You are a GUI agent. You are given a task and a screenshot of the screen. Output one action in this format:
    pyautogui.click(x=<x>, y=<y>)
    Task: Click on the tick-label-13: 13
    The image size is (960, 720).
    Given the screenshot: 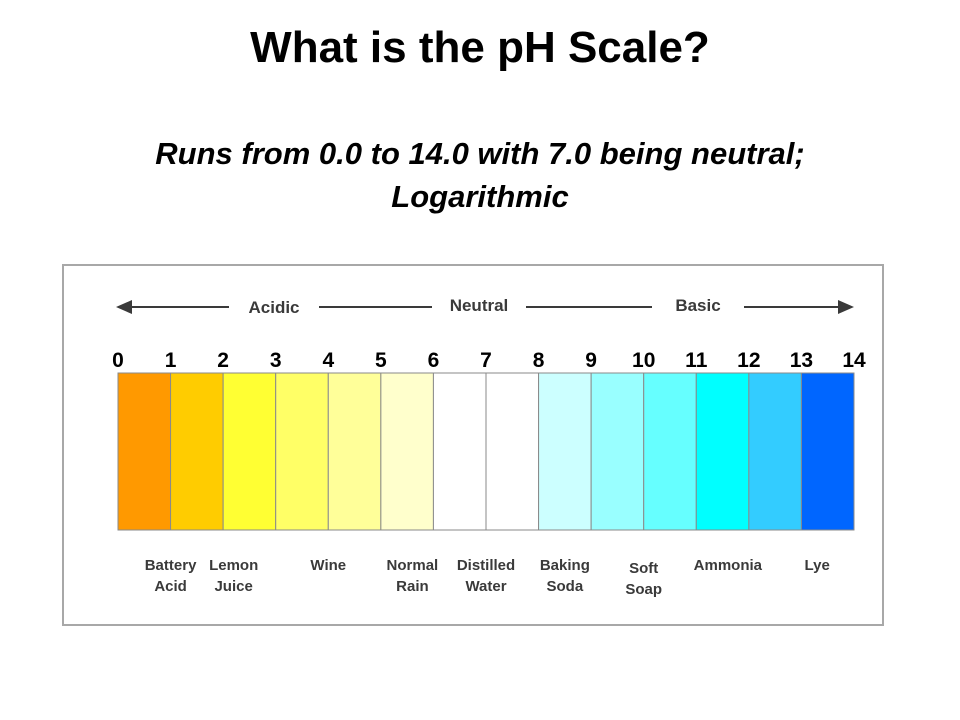 What is the action you would take?
    pyautogui.click(x=801, y=360)
    